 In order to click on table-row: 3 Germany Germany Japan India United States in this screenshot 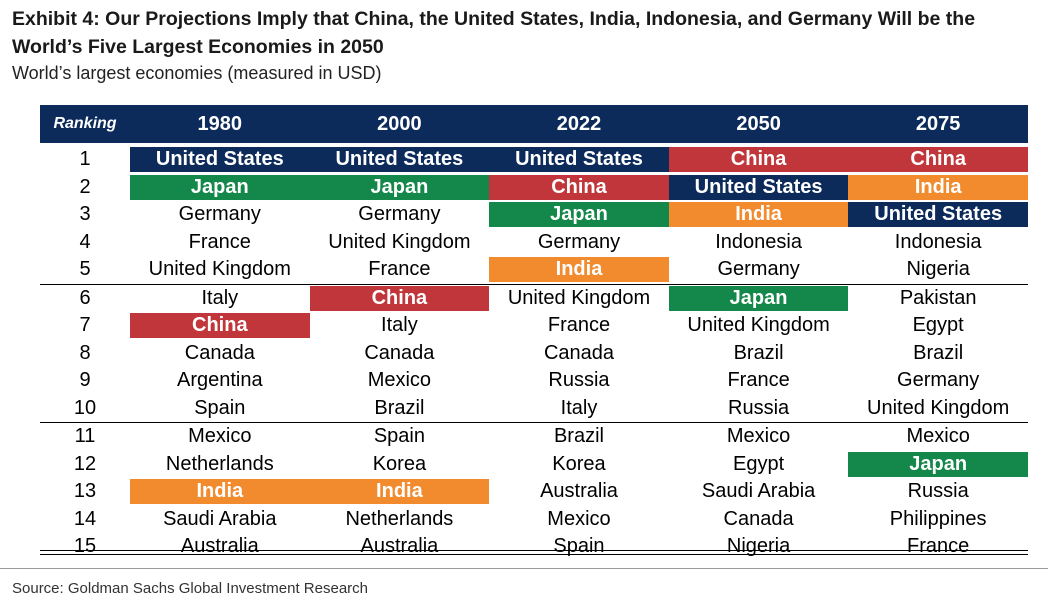, I will do `click(534, 215)`.